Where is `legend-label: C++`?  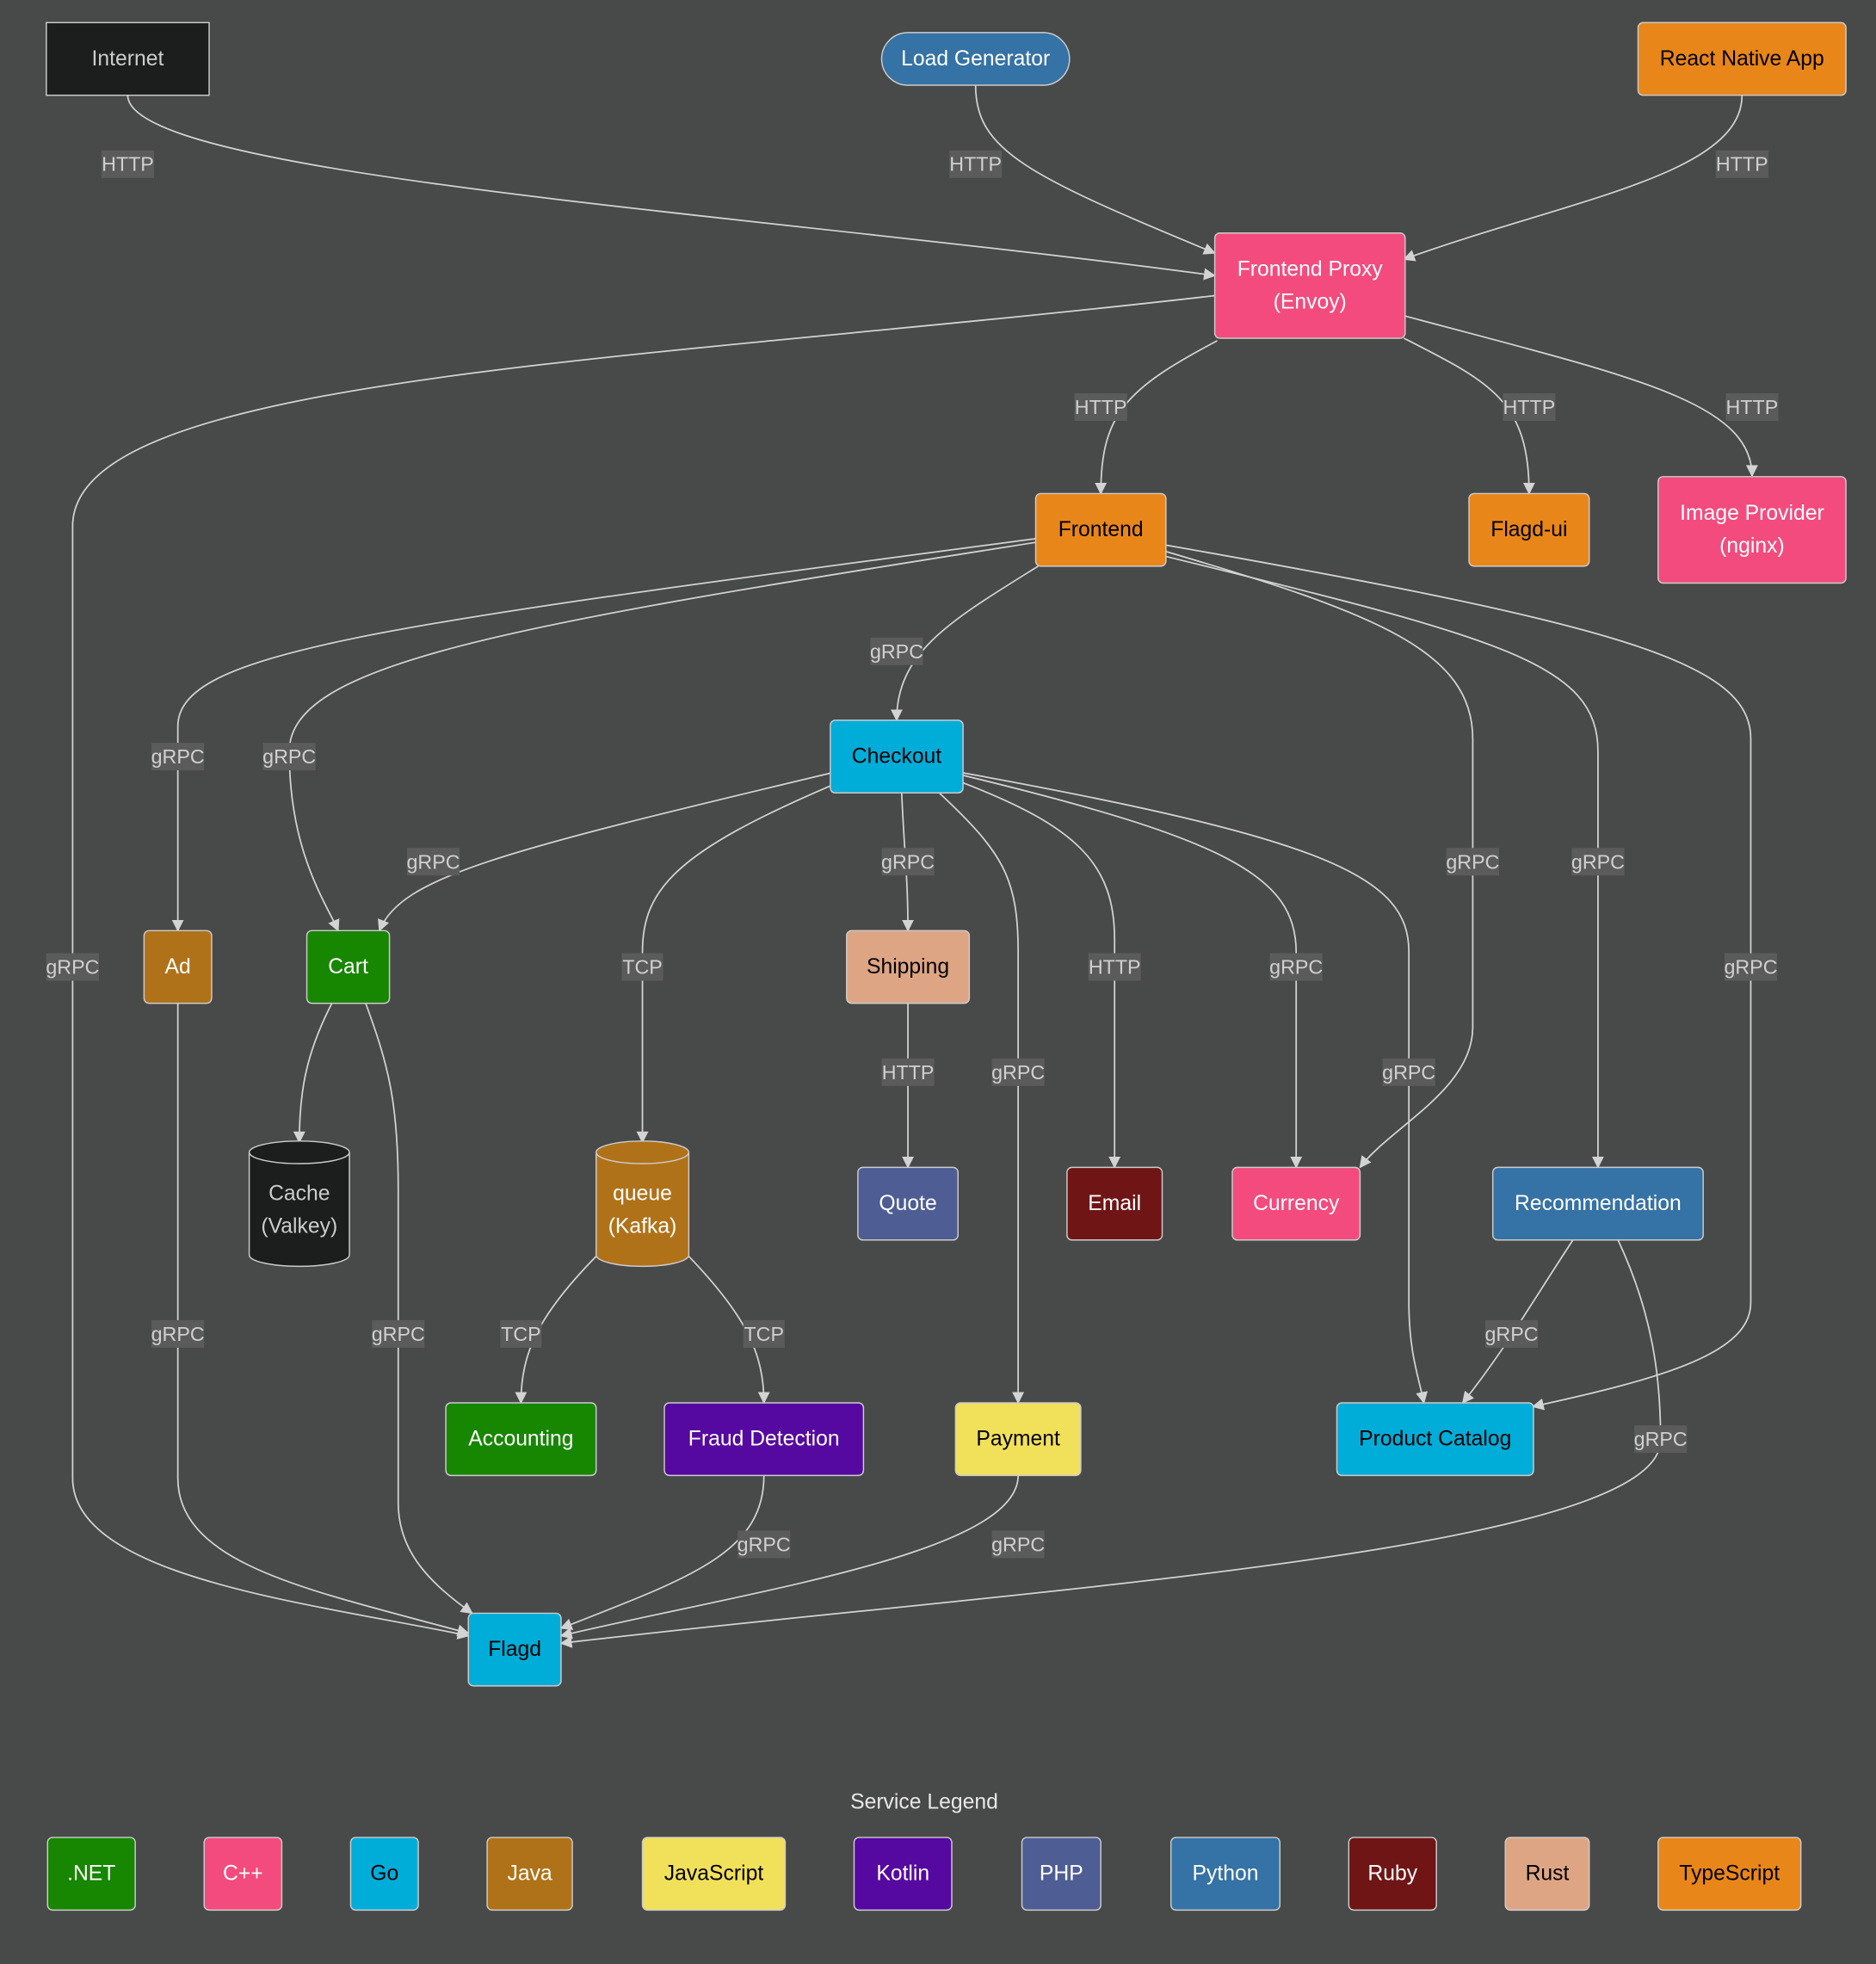 legend-label: C++ is located at coordinates (243, 1874).